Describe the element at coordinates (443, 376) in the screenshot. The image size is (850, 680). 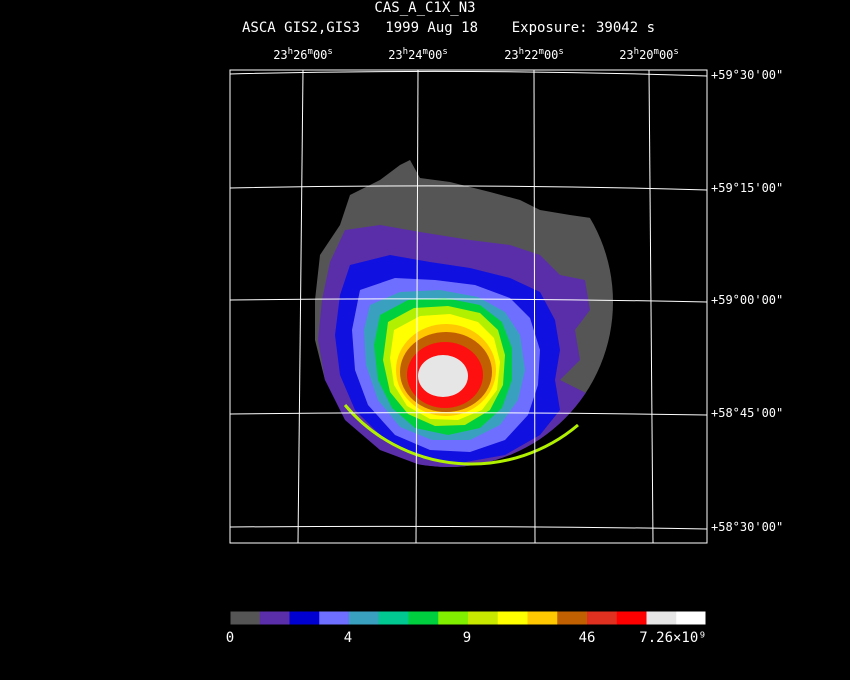
I see `core-region` at that location.